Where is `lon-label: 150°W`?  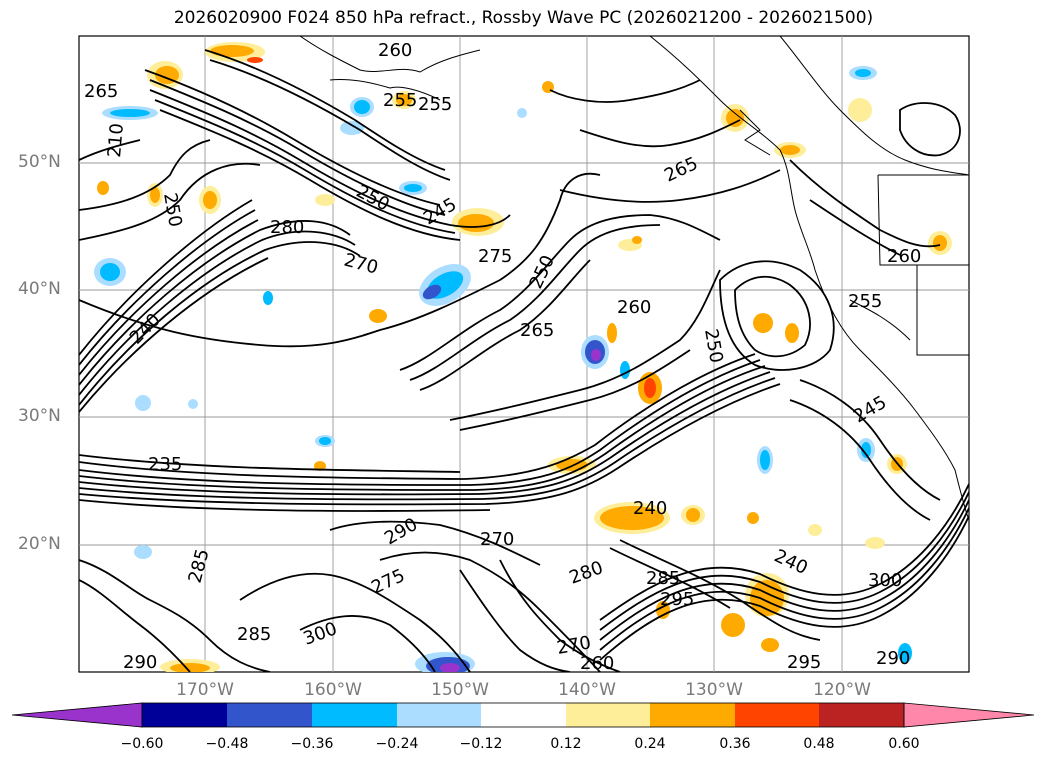 lon-label: 150°W is located at coordinates (460, 690).